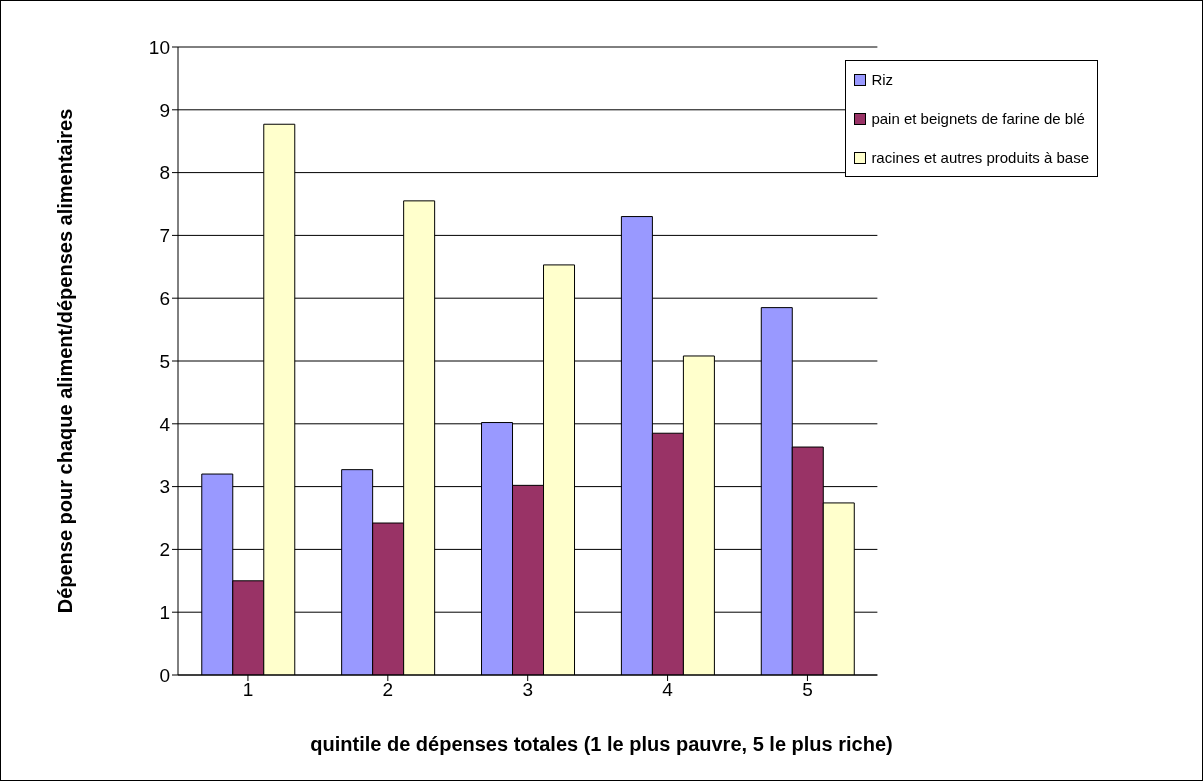 The height and width of the screenshot is (781, 1203). What do you see at coordinates (248, 690) in the screenshot?
I see `x-tick-label: 1` at bounding box center [248, 690].